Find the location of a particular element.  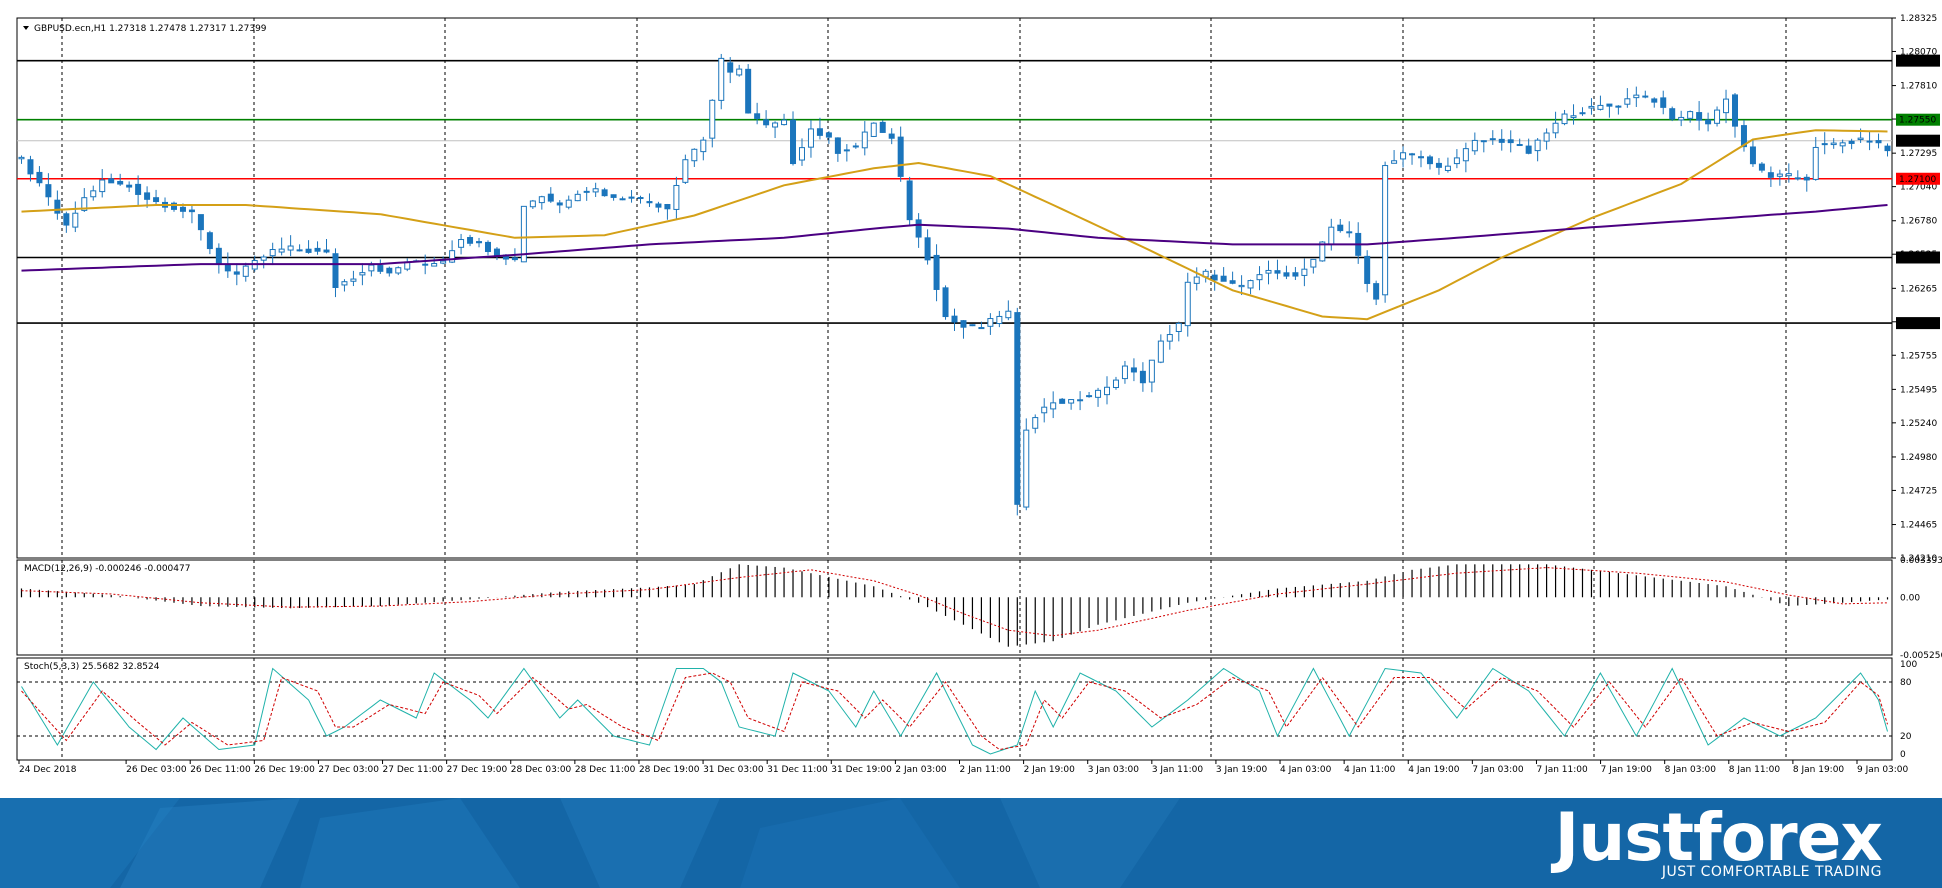

level-label: 1.26500 is located at coordinates (1917, 258).